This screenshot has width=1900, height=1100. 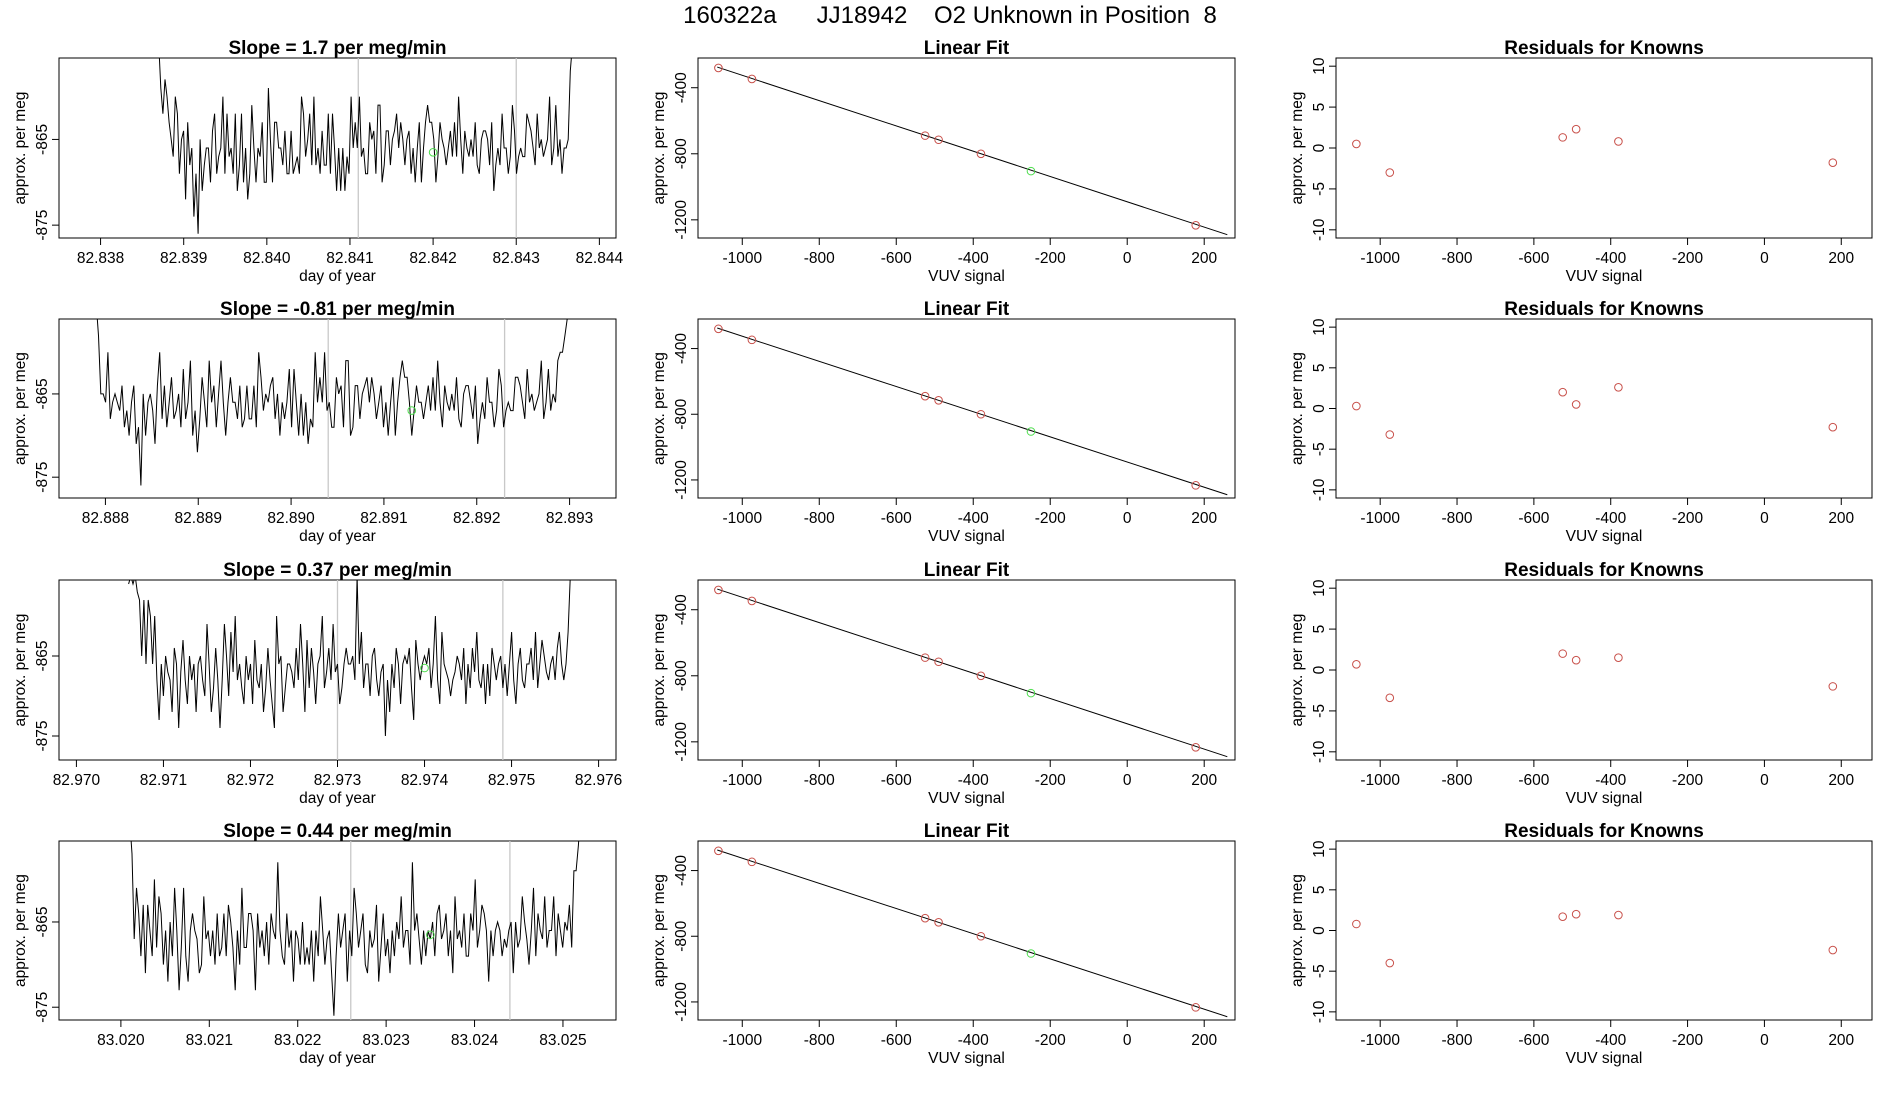 I want to click on x-tick-label: 82.976, so click(x=598, y=780).